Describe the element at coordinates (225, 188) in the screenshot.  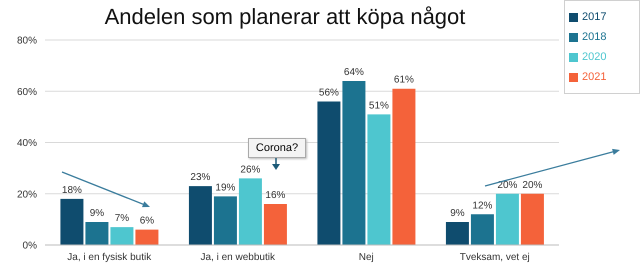
I see `data-label: 19%` at that location.